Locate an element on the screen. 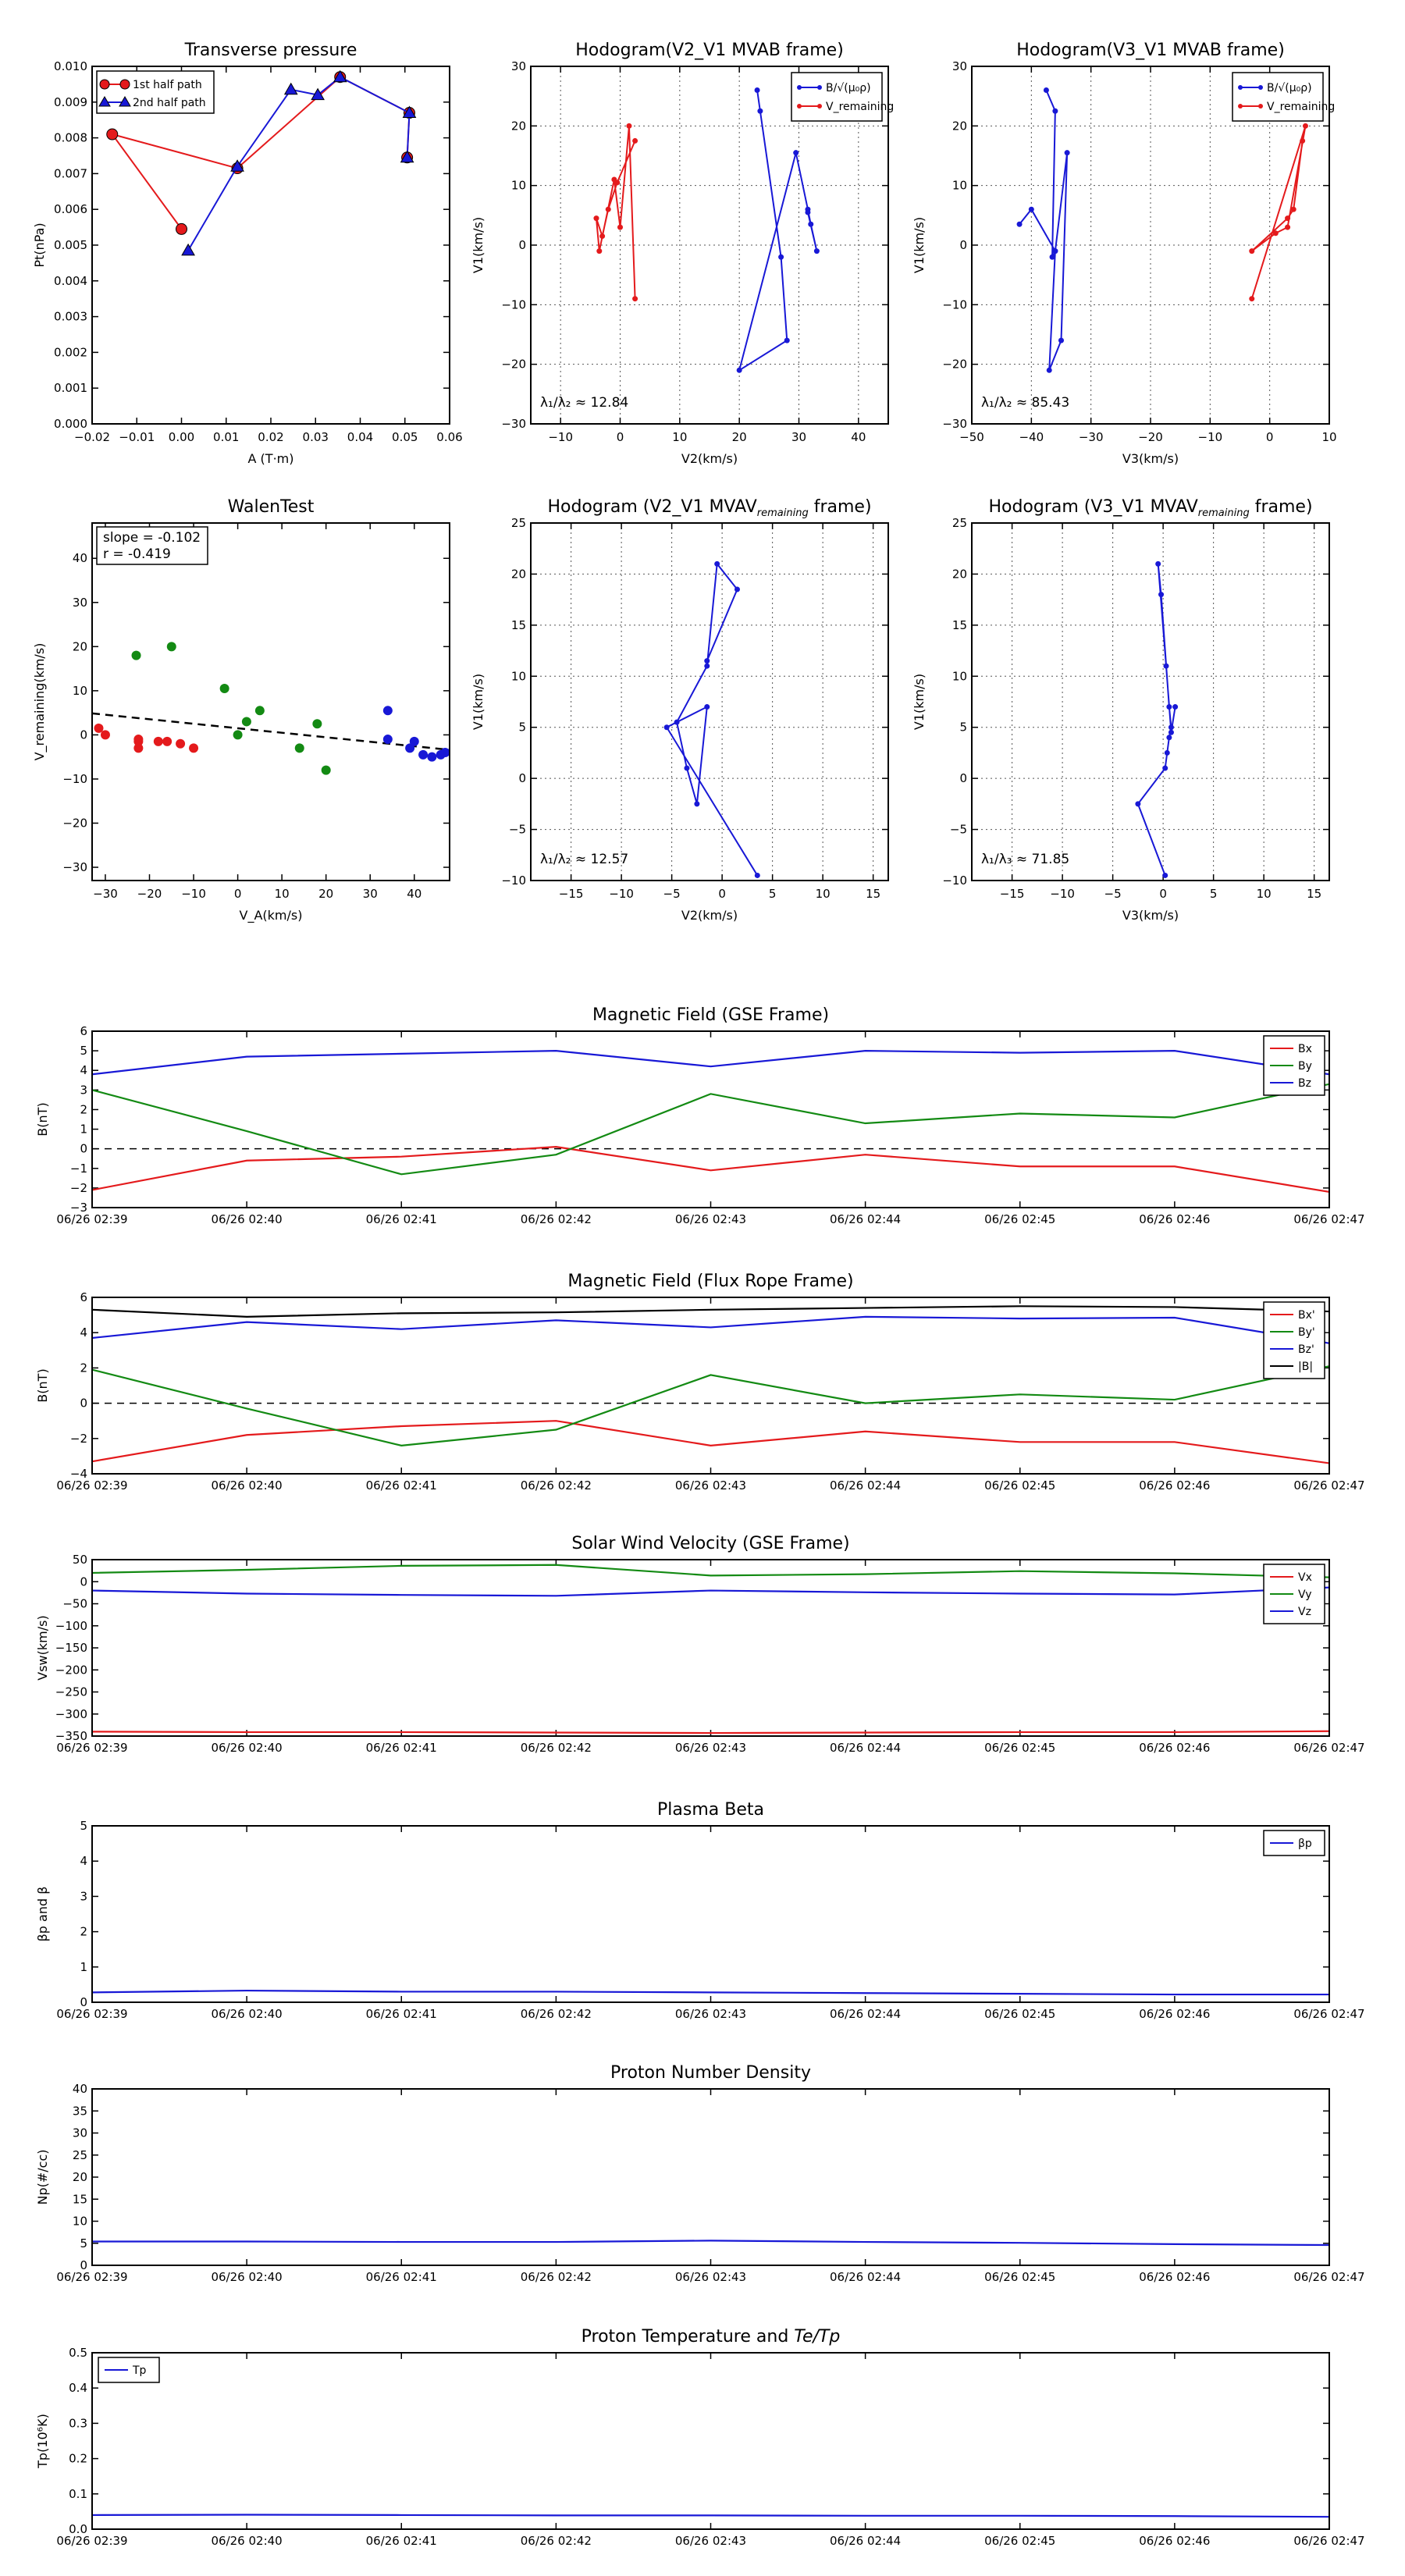 Image resolution: width=1405 pixels, height=2576 pixels. y-tick-label: 35 is located at coordinates (80, 2111).